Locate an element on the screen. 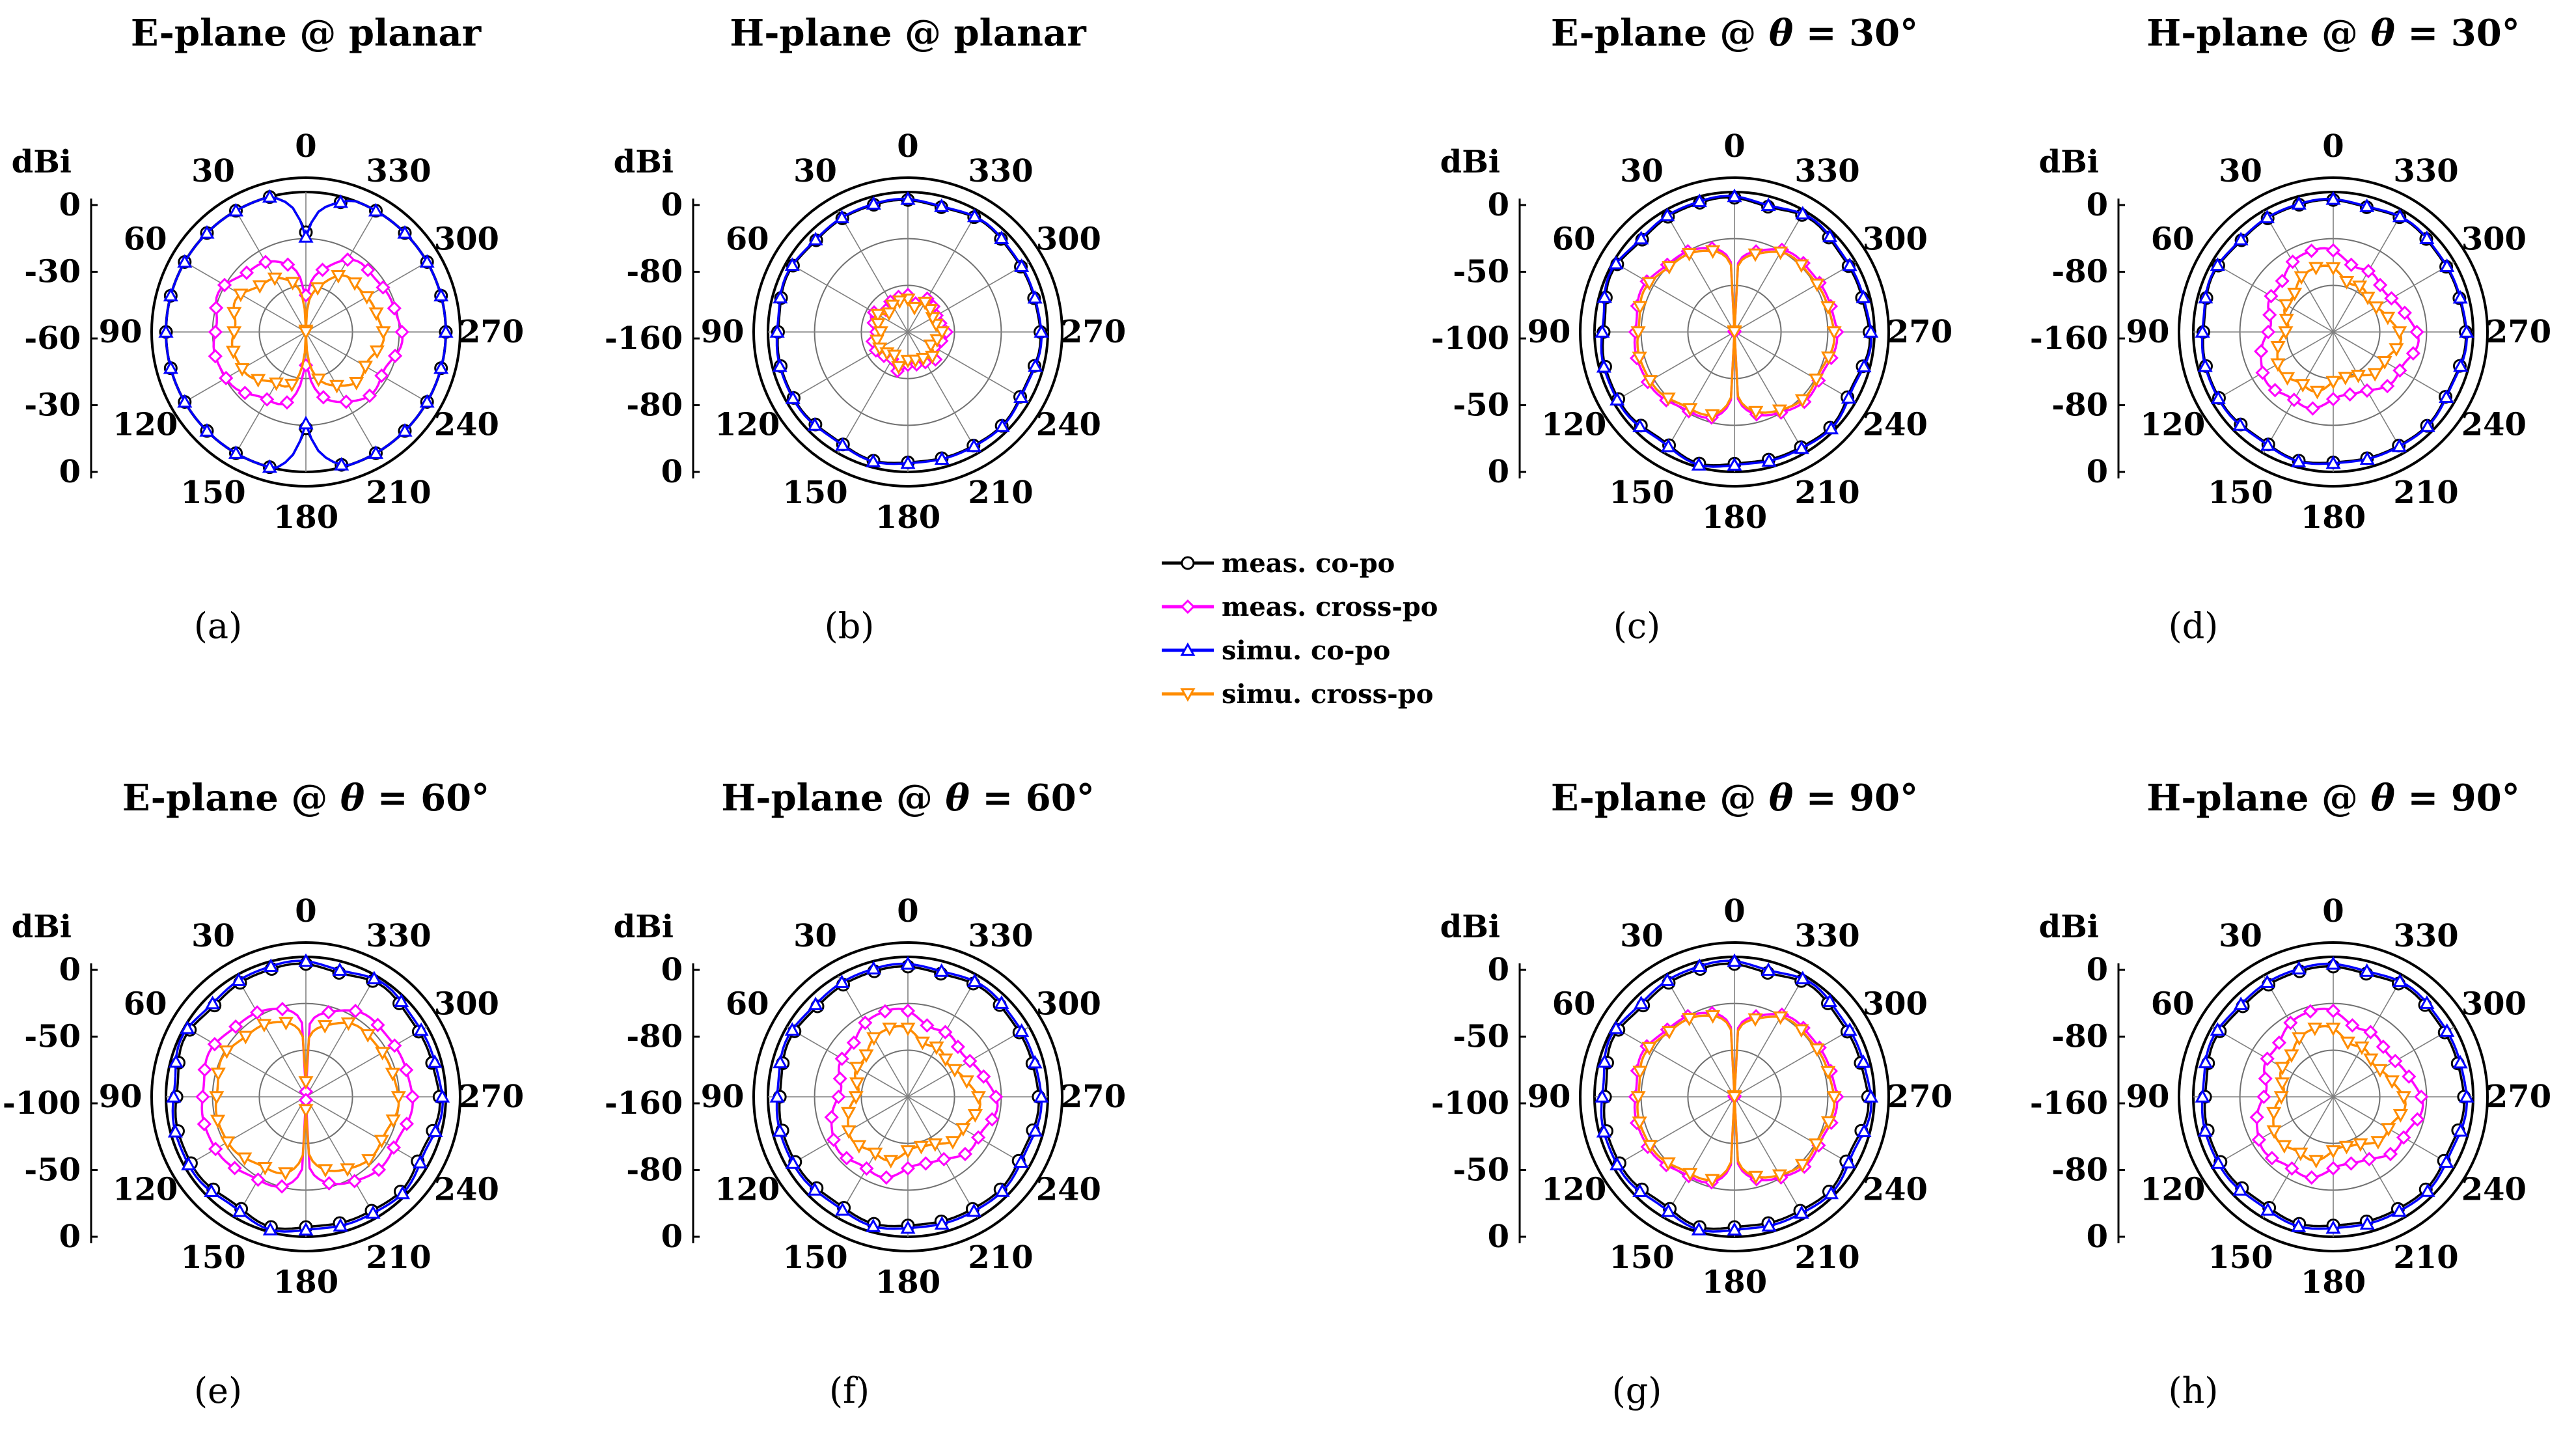 The width and height of the screenshot is (2576, 1434). radial-tick-label: -80 is located at coordinates (2079, 1170).